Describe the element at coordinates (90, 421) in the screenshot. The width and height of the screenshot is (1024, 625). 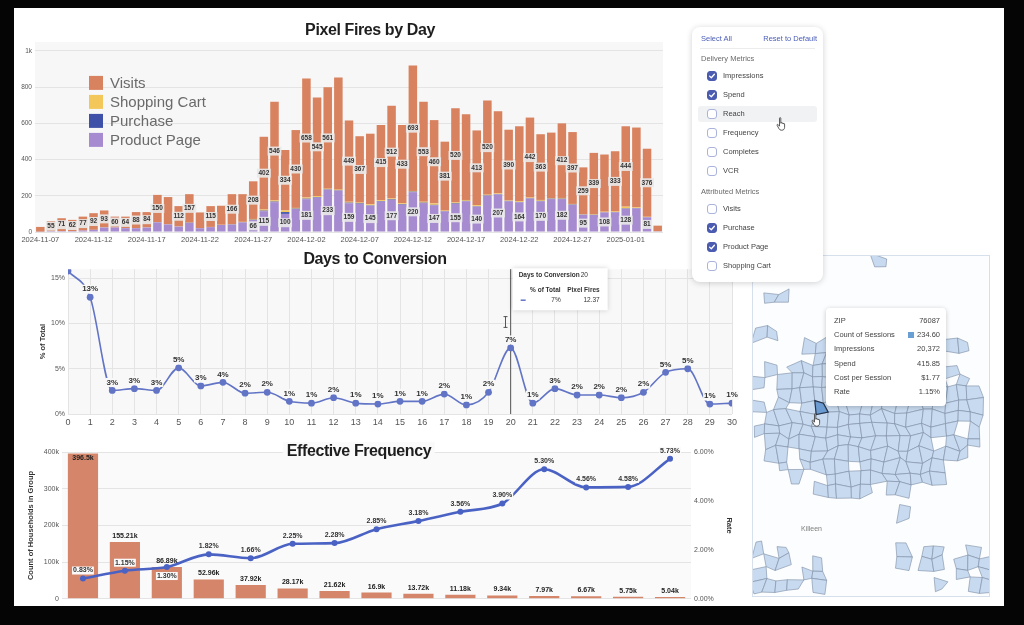
I see `x-tick-label: 1` at that location.